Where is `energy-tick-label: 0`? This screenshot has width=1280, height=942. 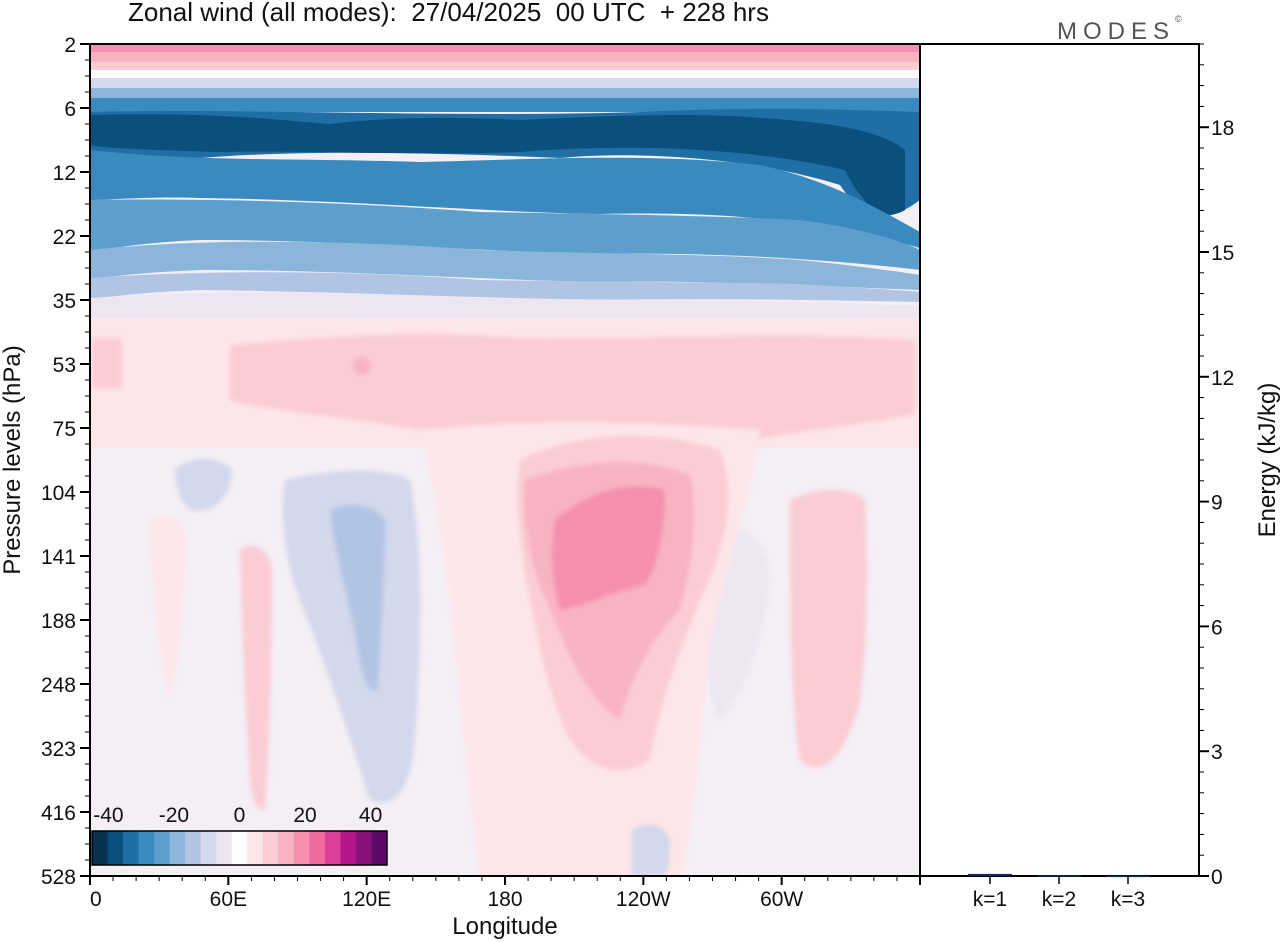 energy-tick-label: 0 is located at coordinates (1217, 877).